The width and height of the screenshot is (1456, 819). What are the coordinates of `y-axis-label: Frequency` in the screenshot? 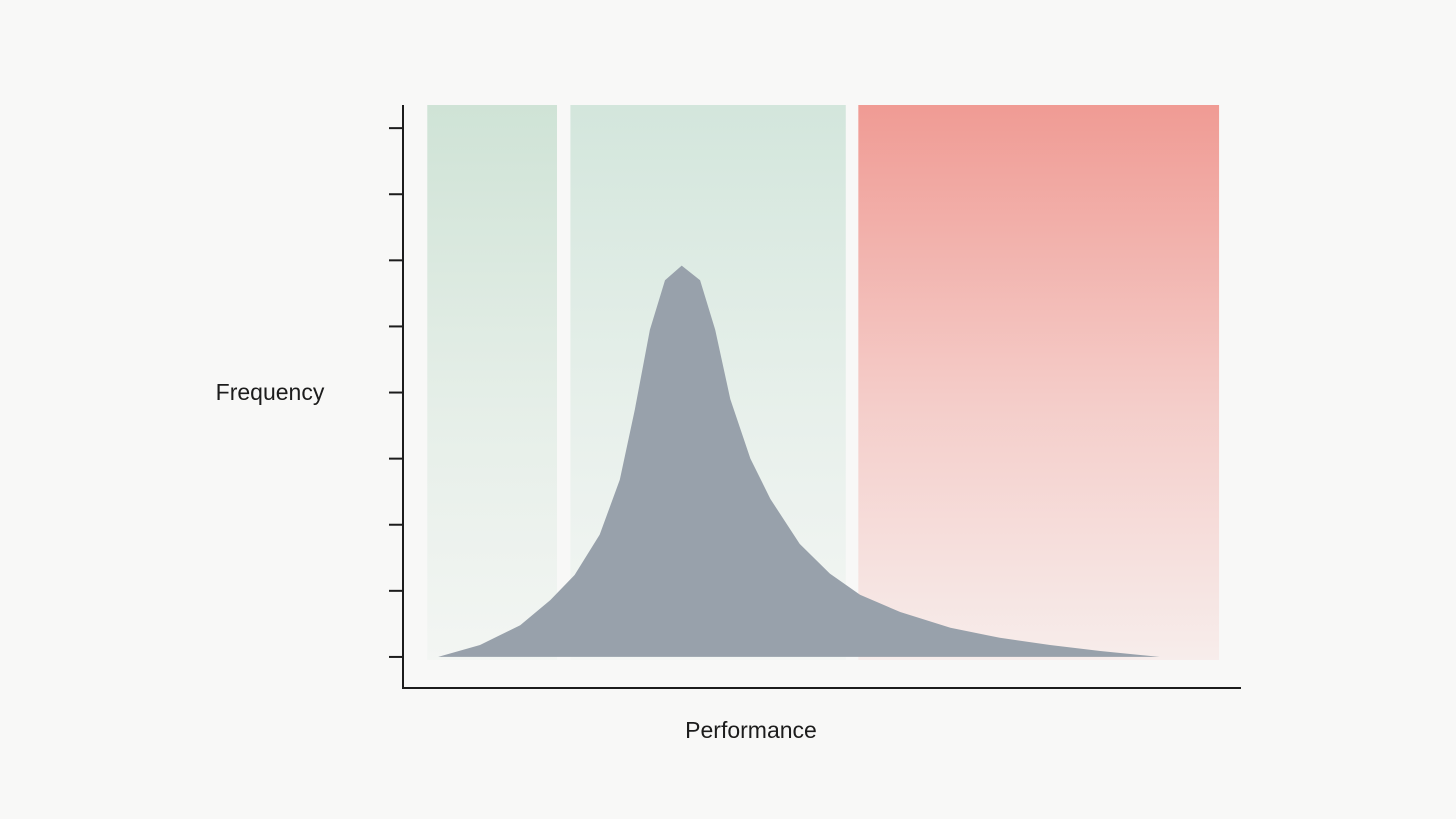 It's located at (270, 392).